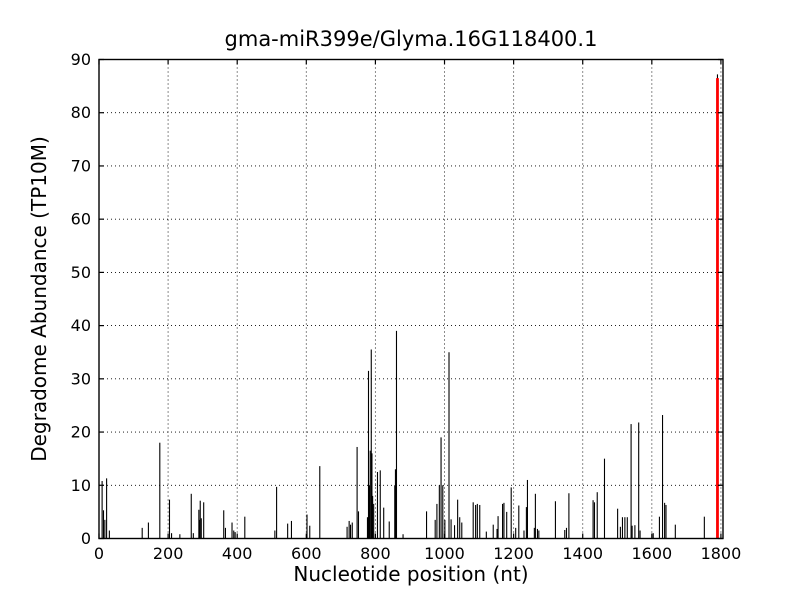 Image resolution: width=800 pixels, height=604 pixels. Describe the element at coordinates (651, 553) in the screenshot. I see `x-tick-label: 1600` at that location.